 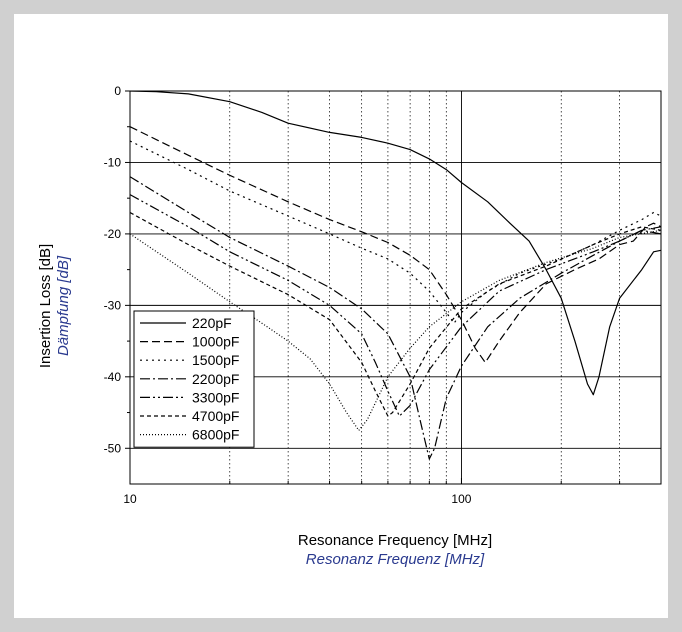 What do you see at coordinates (395, 559) in the screenshot?
I see `x-axis-title-german: Resonanz Frequenz [MHz]` at bounding box center [395, 559].